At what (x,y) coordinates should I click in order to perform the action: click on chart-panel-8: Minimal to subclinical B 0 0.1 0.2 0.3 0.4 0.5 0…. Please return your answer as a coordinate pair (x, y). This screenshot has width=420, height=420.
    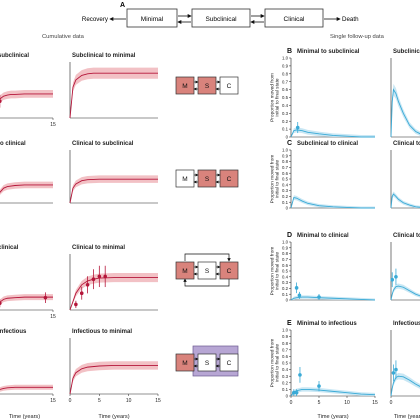
    Looking at the image, I should click on (322, 94).